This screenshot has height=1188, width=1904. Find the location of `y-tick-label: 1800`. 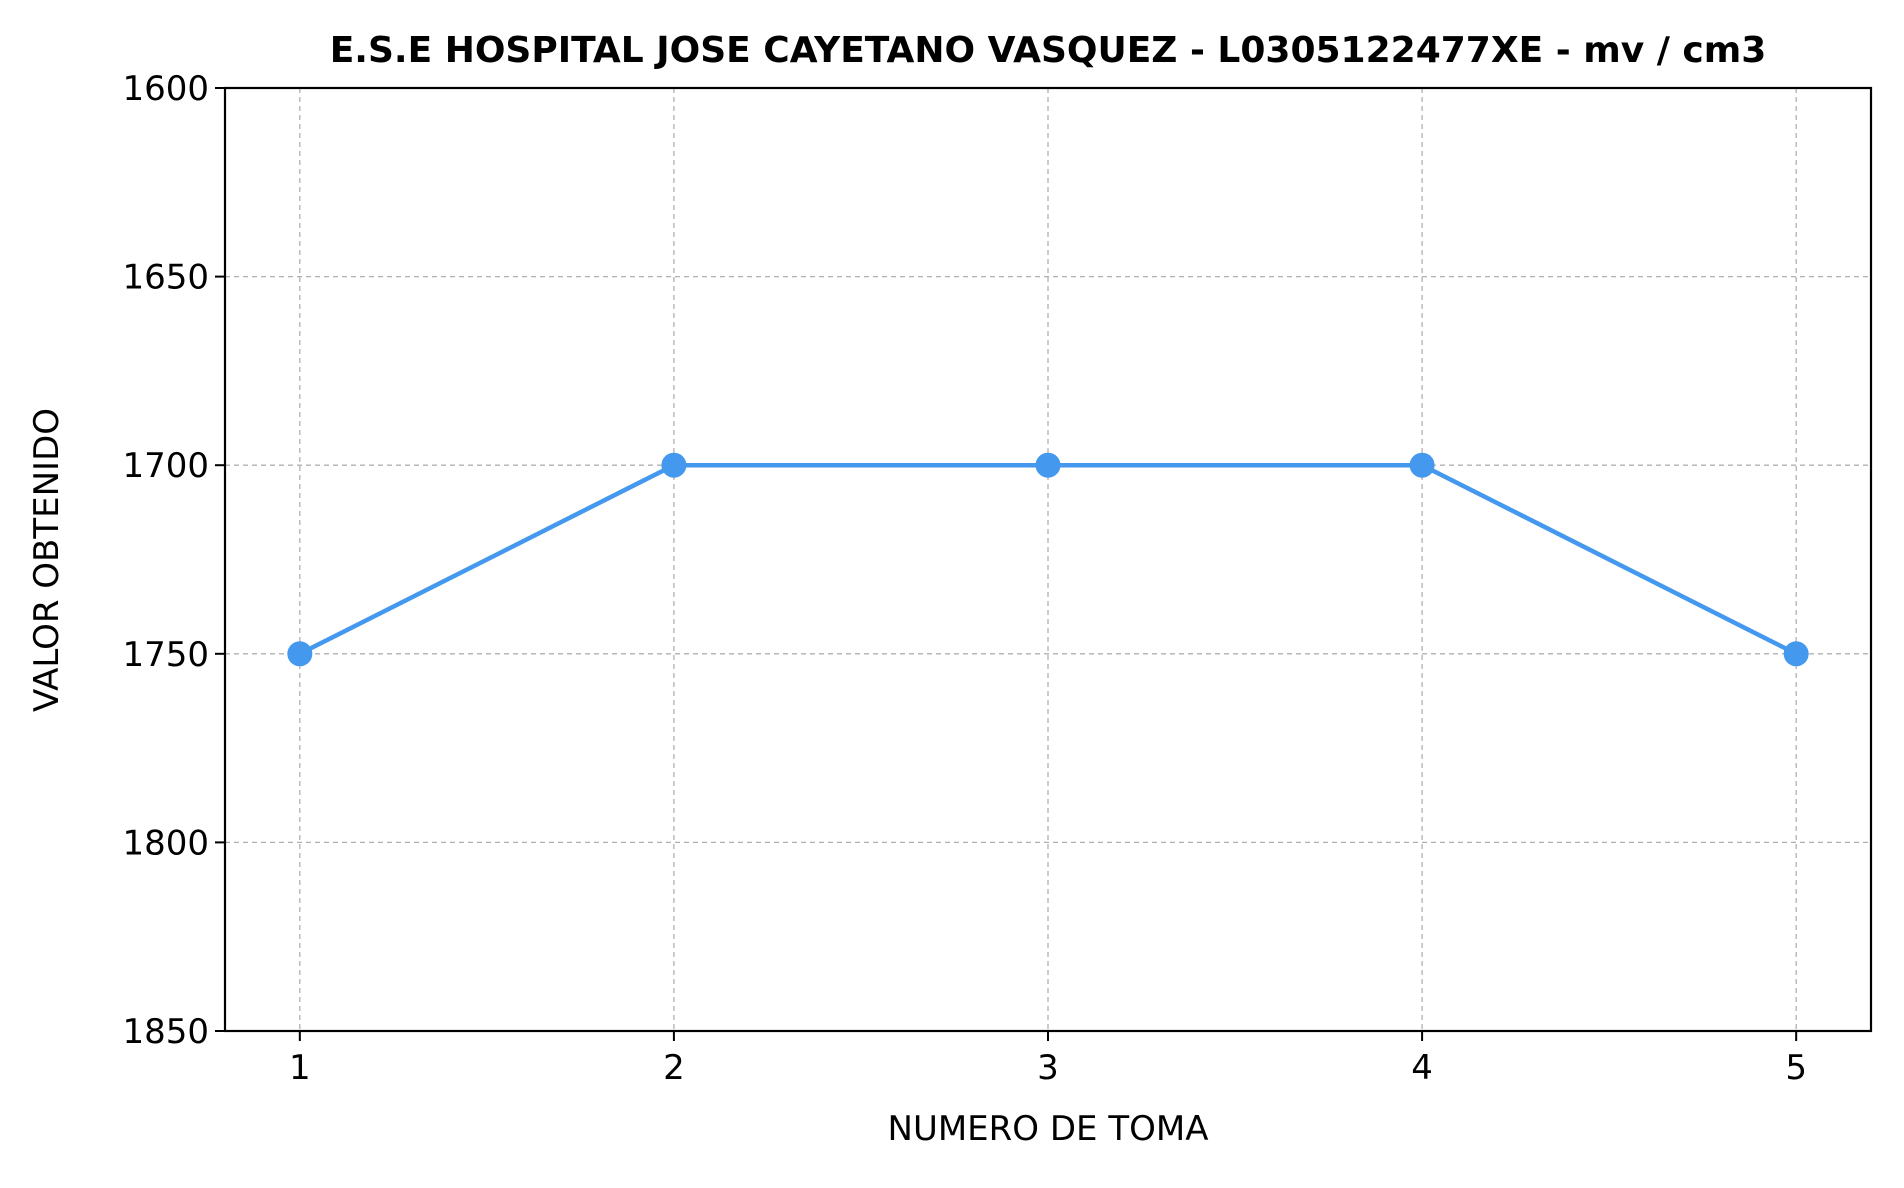

y-tick-label: 1800 is located at coordinates (165, 843).